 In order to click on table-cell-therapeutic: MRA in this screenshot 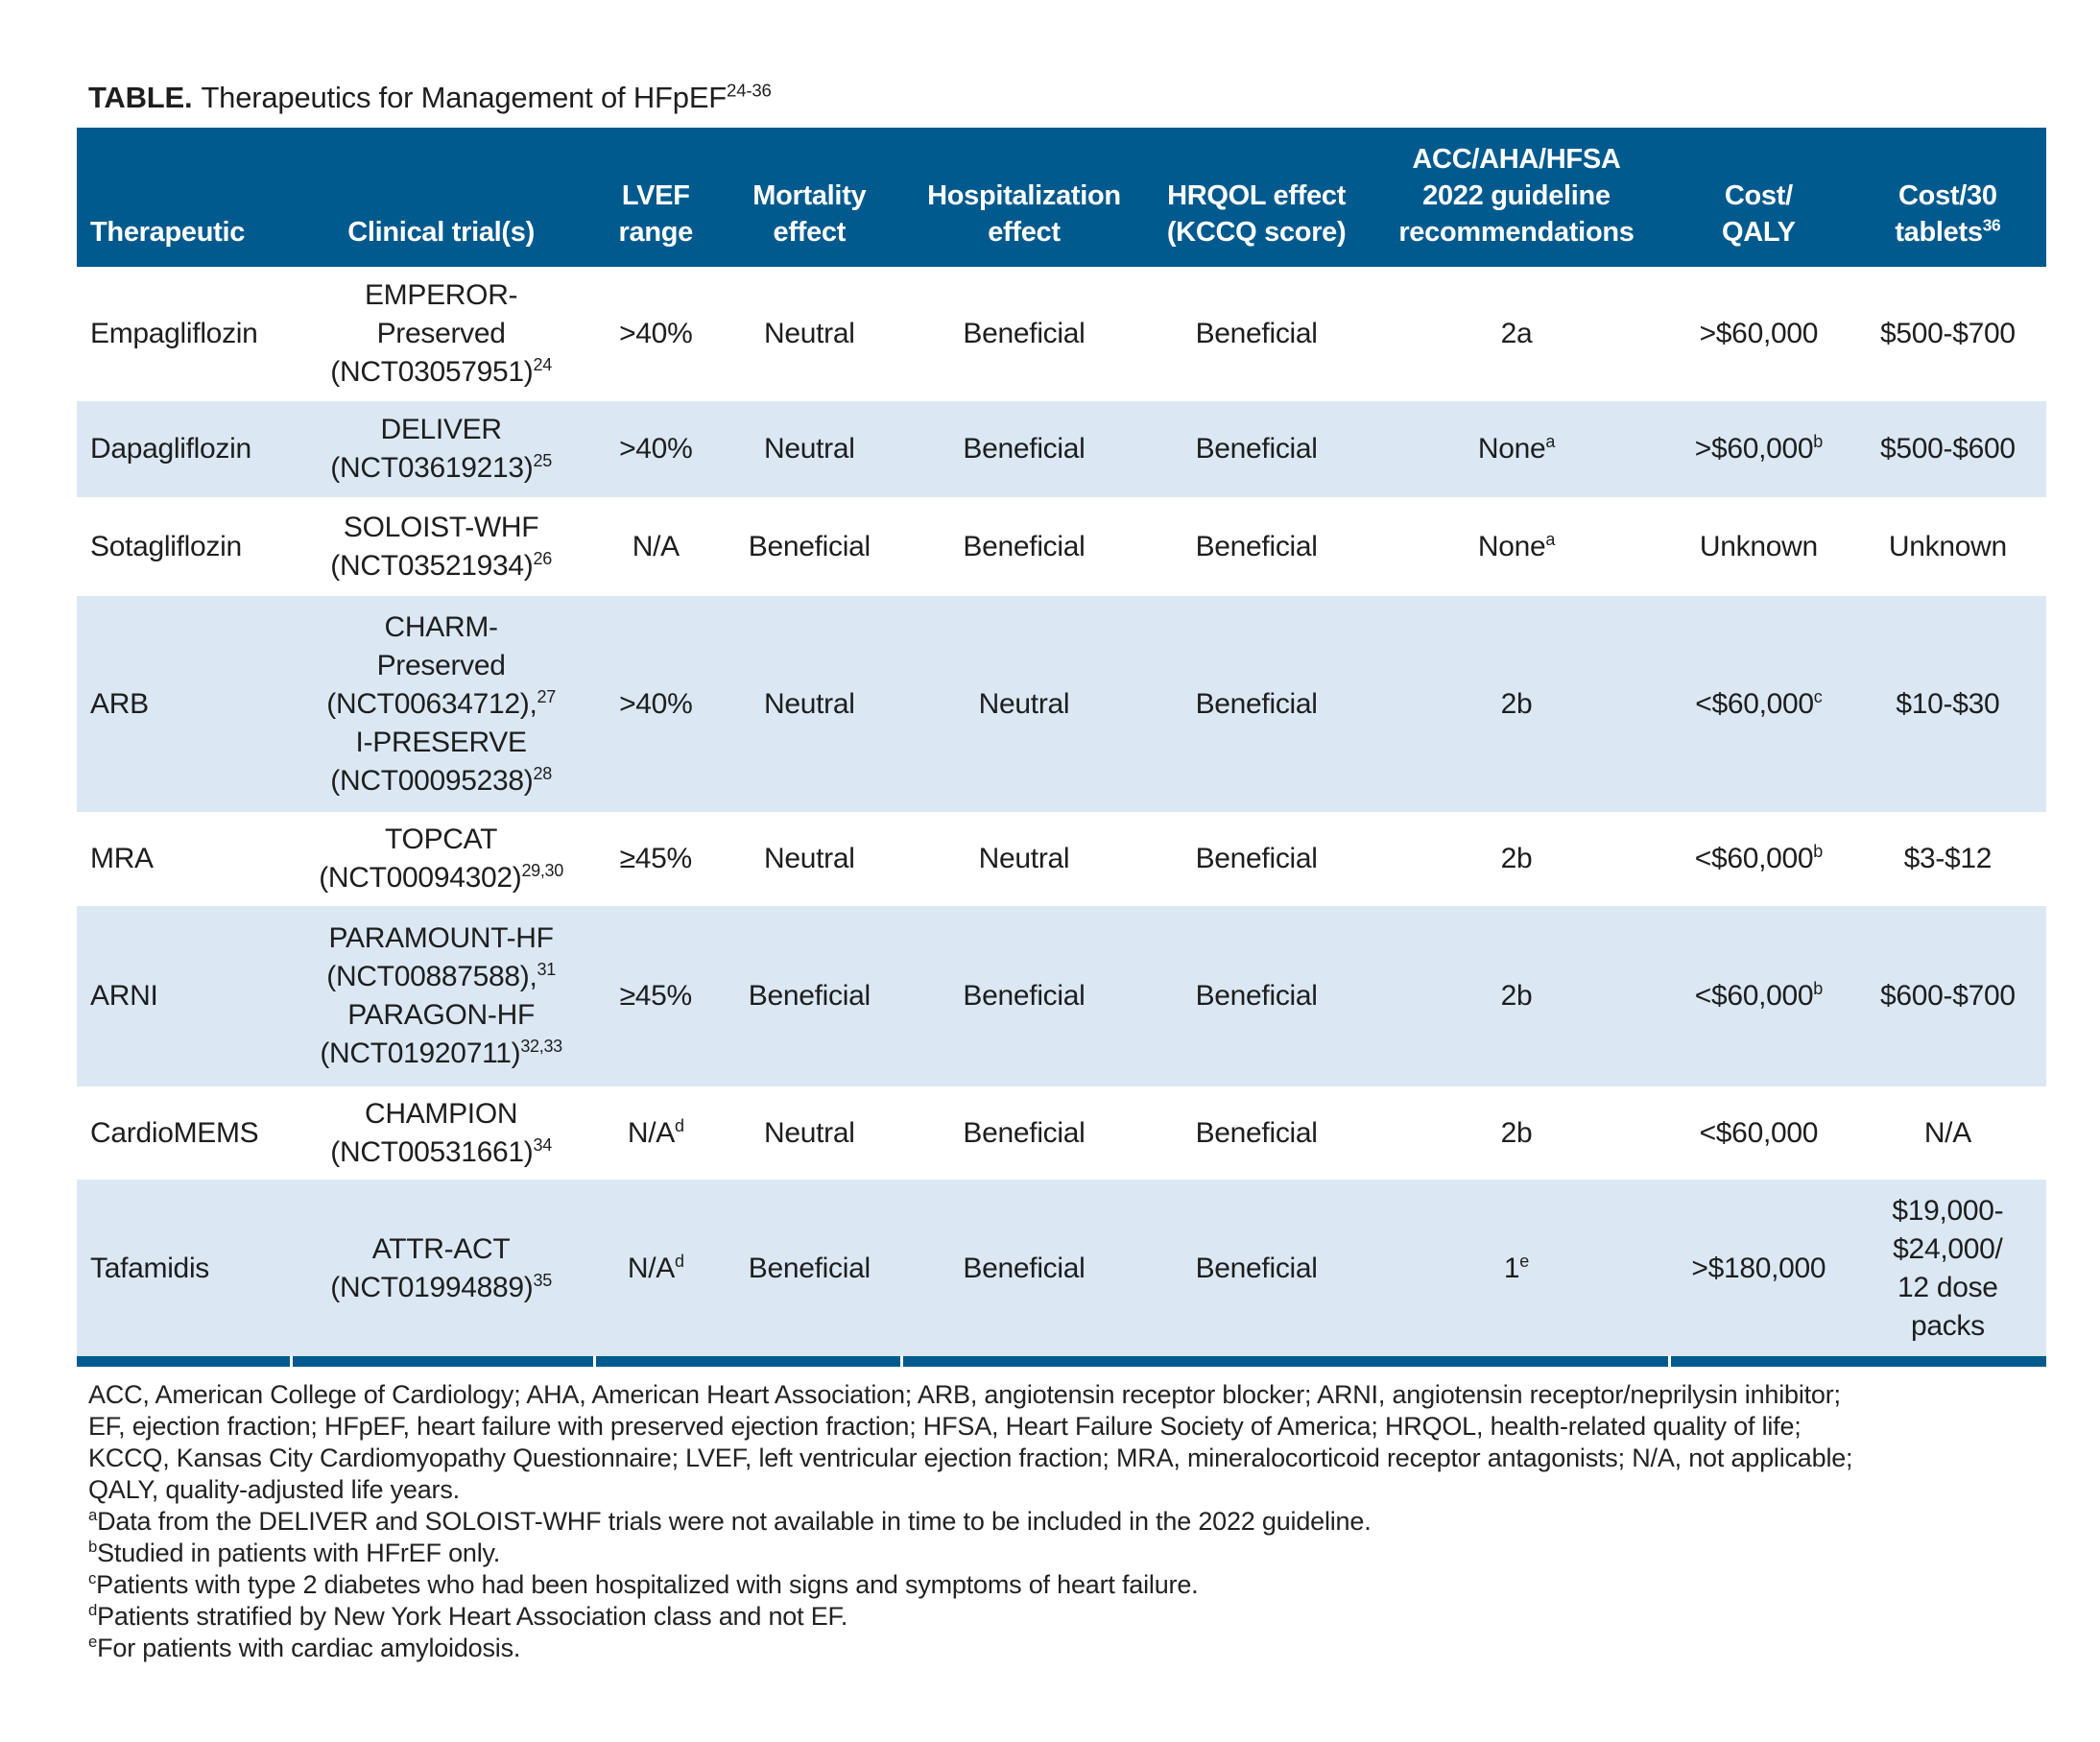, I will do `click(184, 859)`.